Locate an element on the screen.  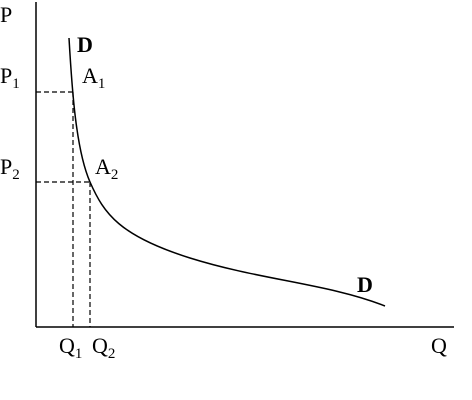
quantity-label: Q2 is located at coordinates (103, 347).